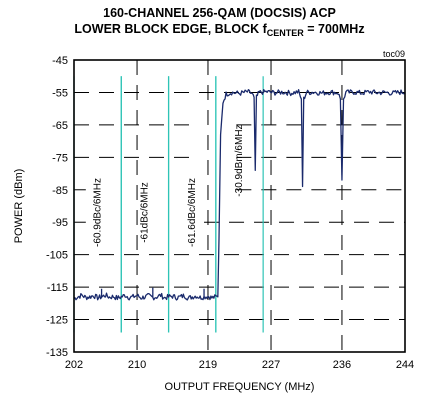 This screenshot has height=397, width=439. What do you see at coordinates (57, 207) in the screenshot?
I see `y-tick-labels: -45 -55 -65 -75 -85 -95 -105 -115 -125 -135` at bounding box center [57, 207].